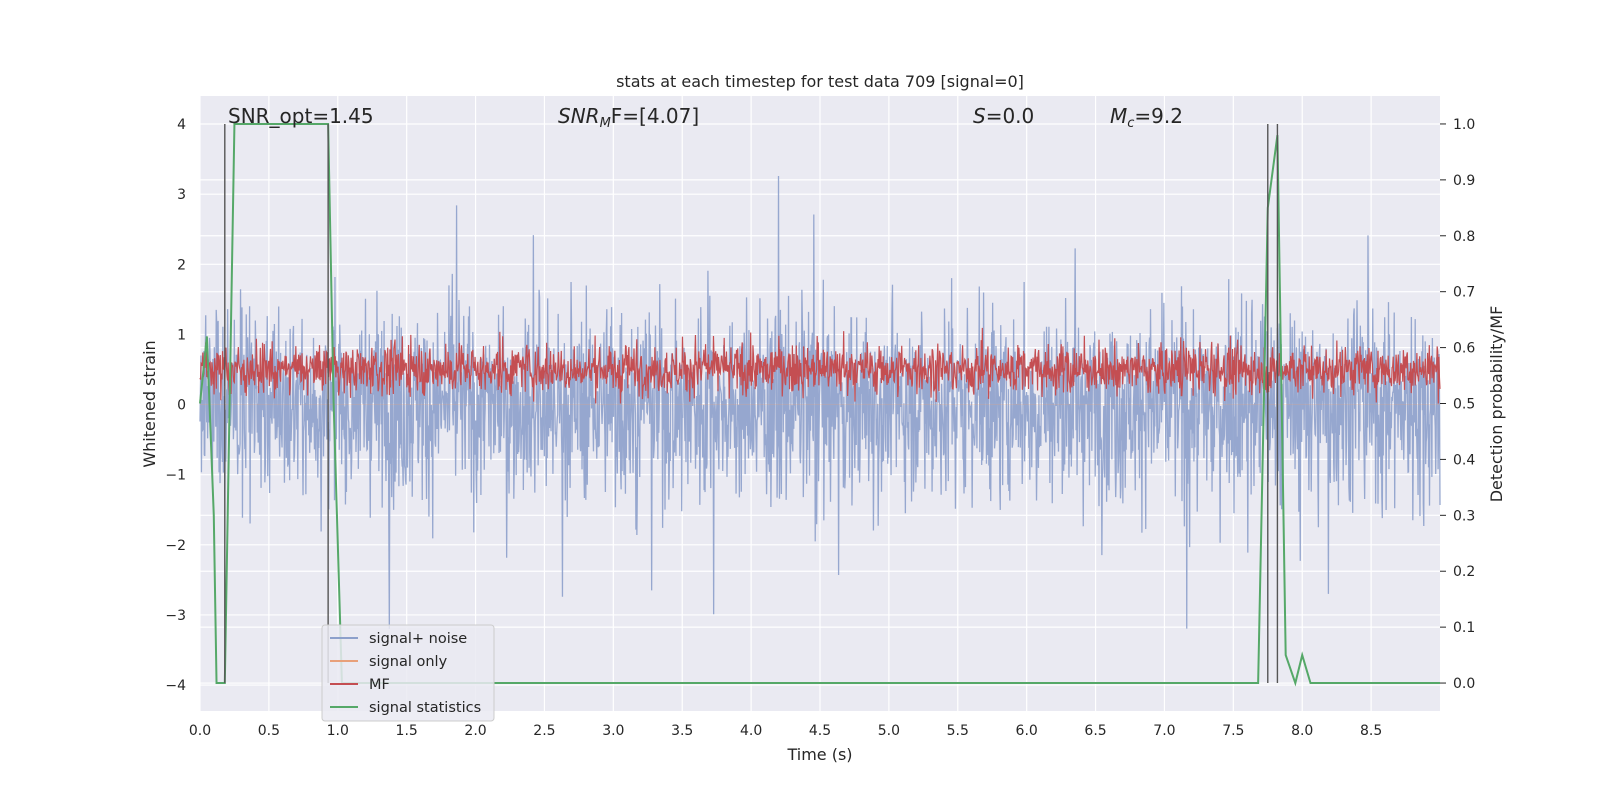 This screenshot has height=800, width=1600. Describe the element at coordinates (820, 731) in the screenshot. I see `x-tick-label: 4.5` at that location.